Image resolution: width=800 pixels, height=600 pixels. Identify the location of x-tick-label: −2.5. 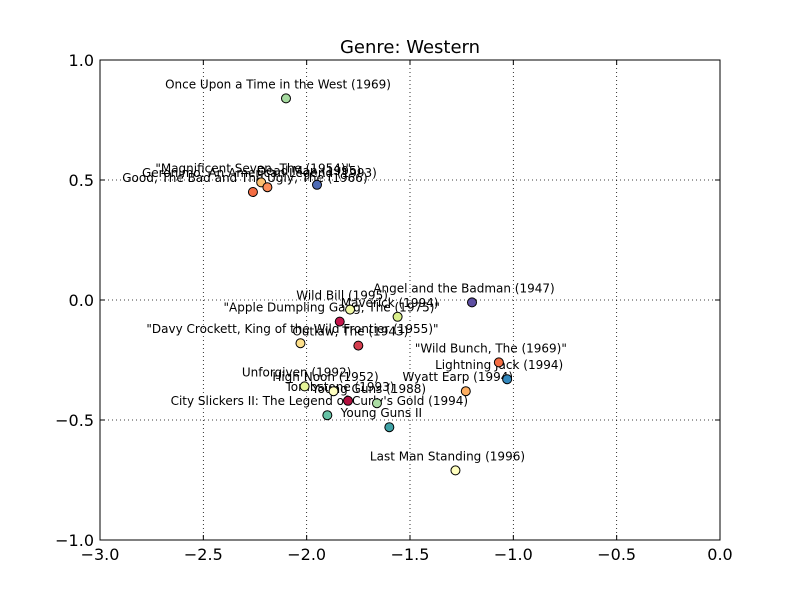
(203, 554).